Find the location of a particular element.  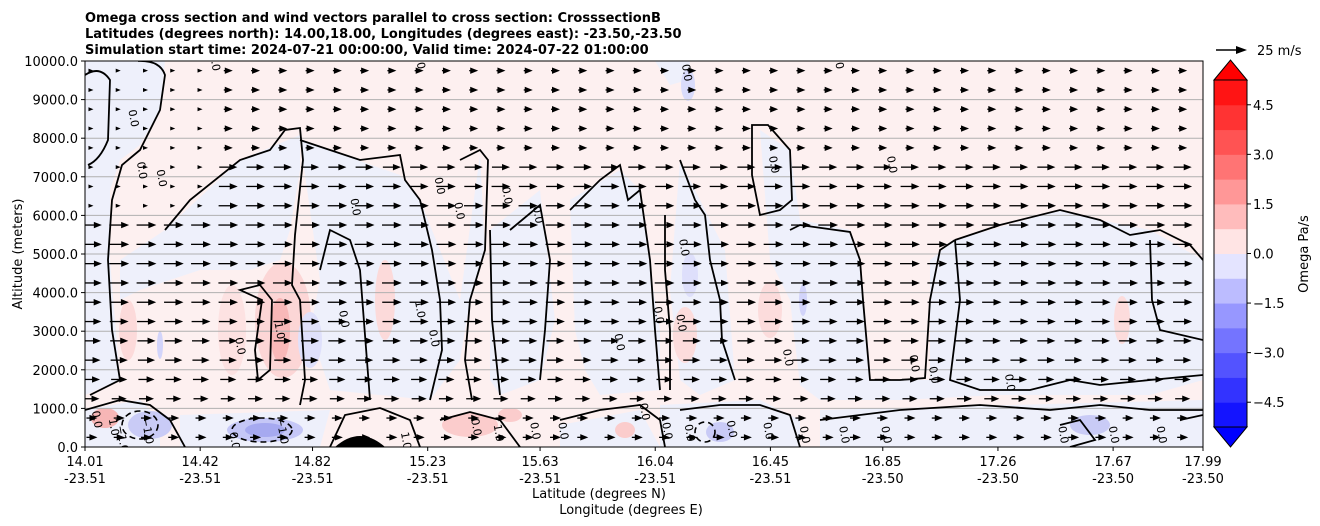

y-tick-label: 5000.0 is located at coordinates (56, 255).